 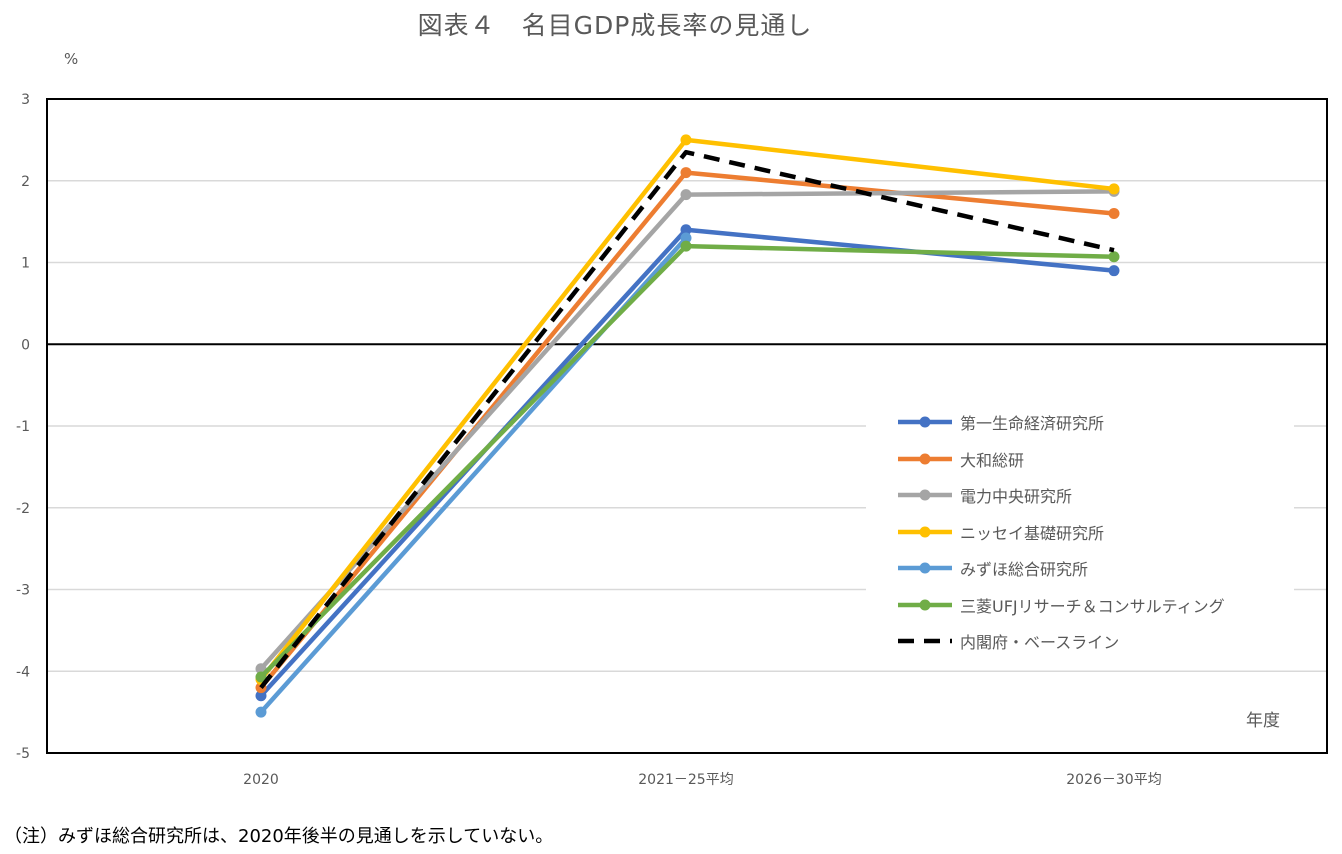 What do you see at coordinates (1263, 721) in the screenshot?
I see `x-axis-title: 年度` at bounding box center [1263, 721].